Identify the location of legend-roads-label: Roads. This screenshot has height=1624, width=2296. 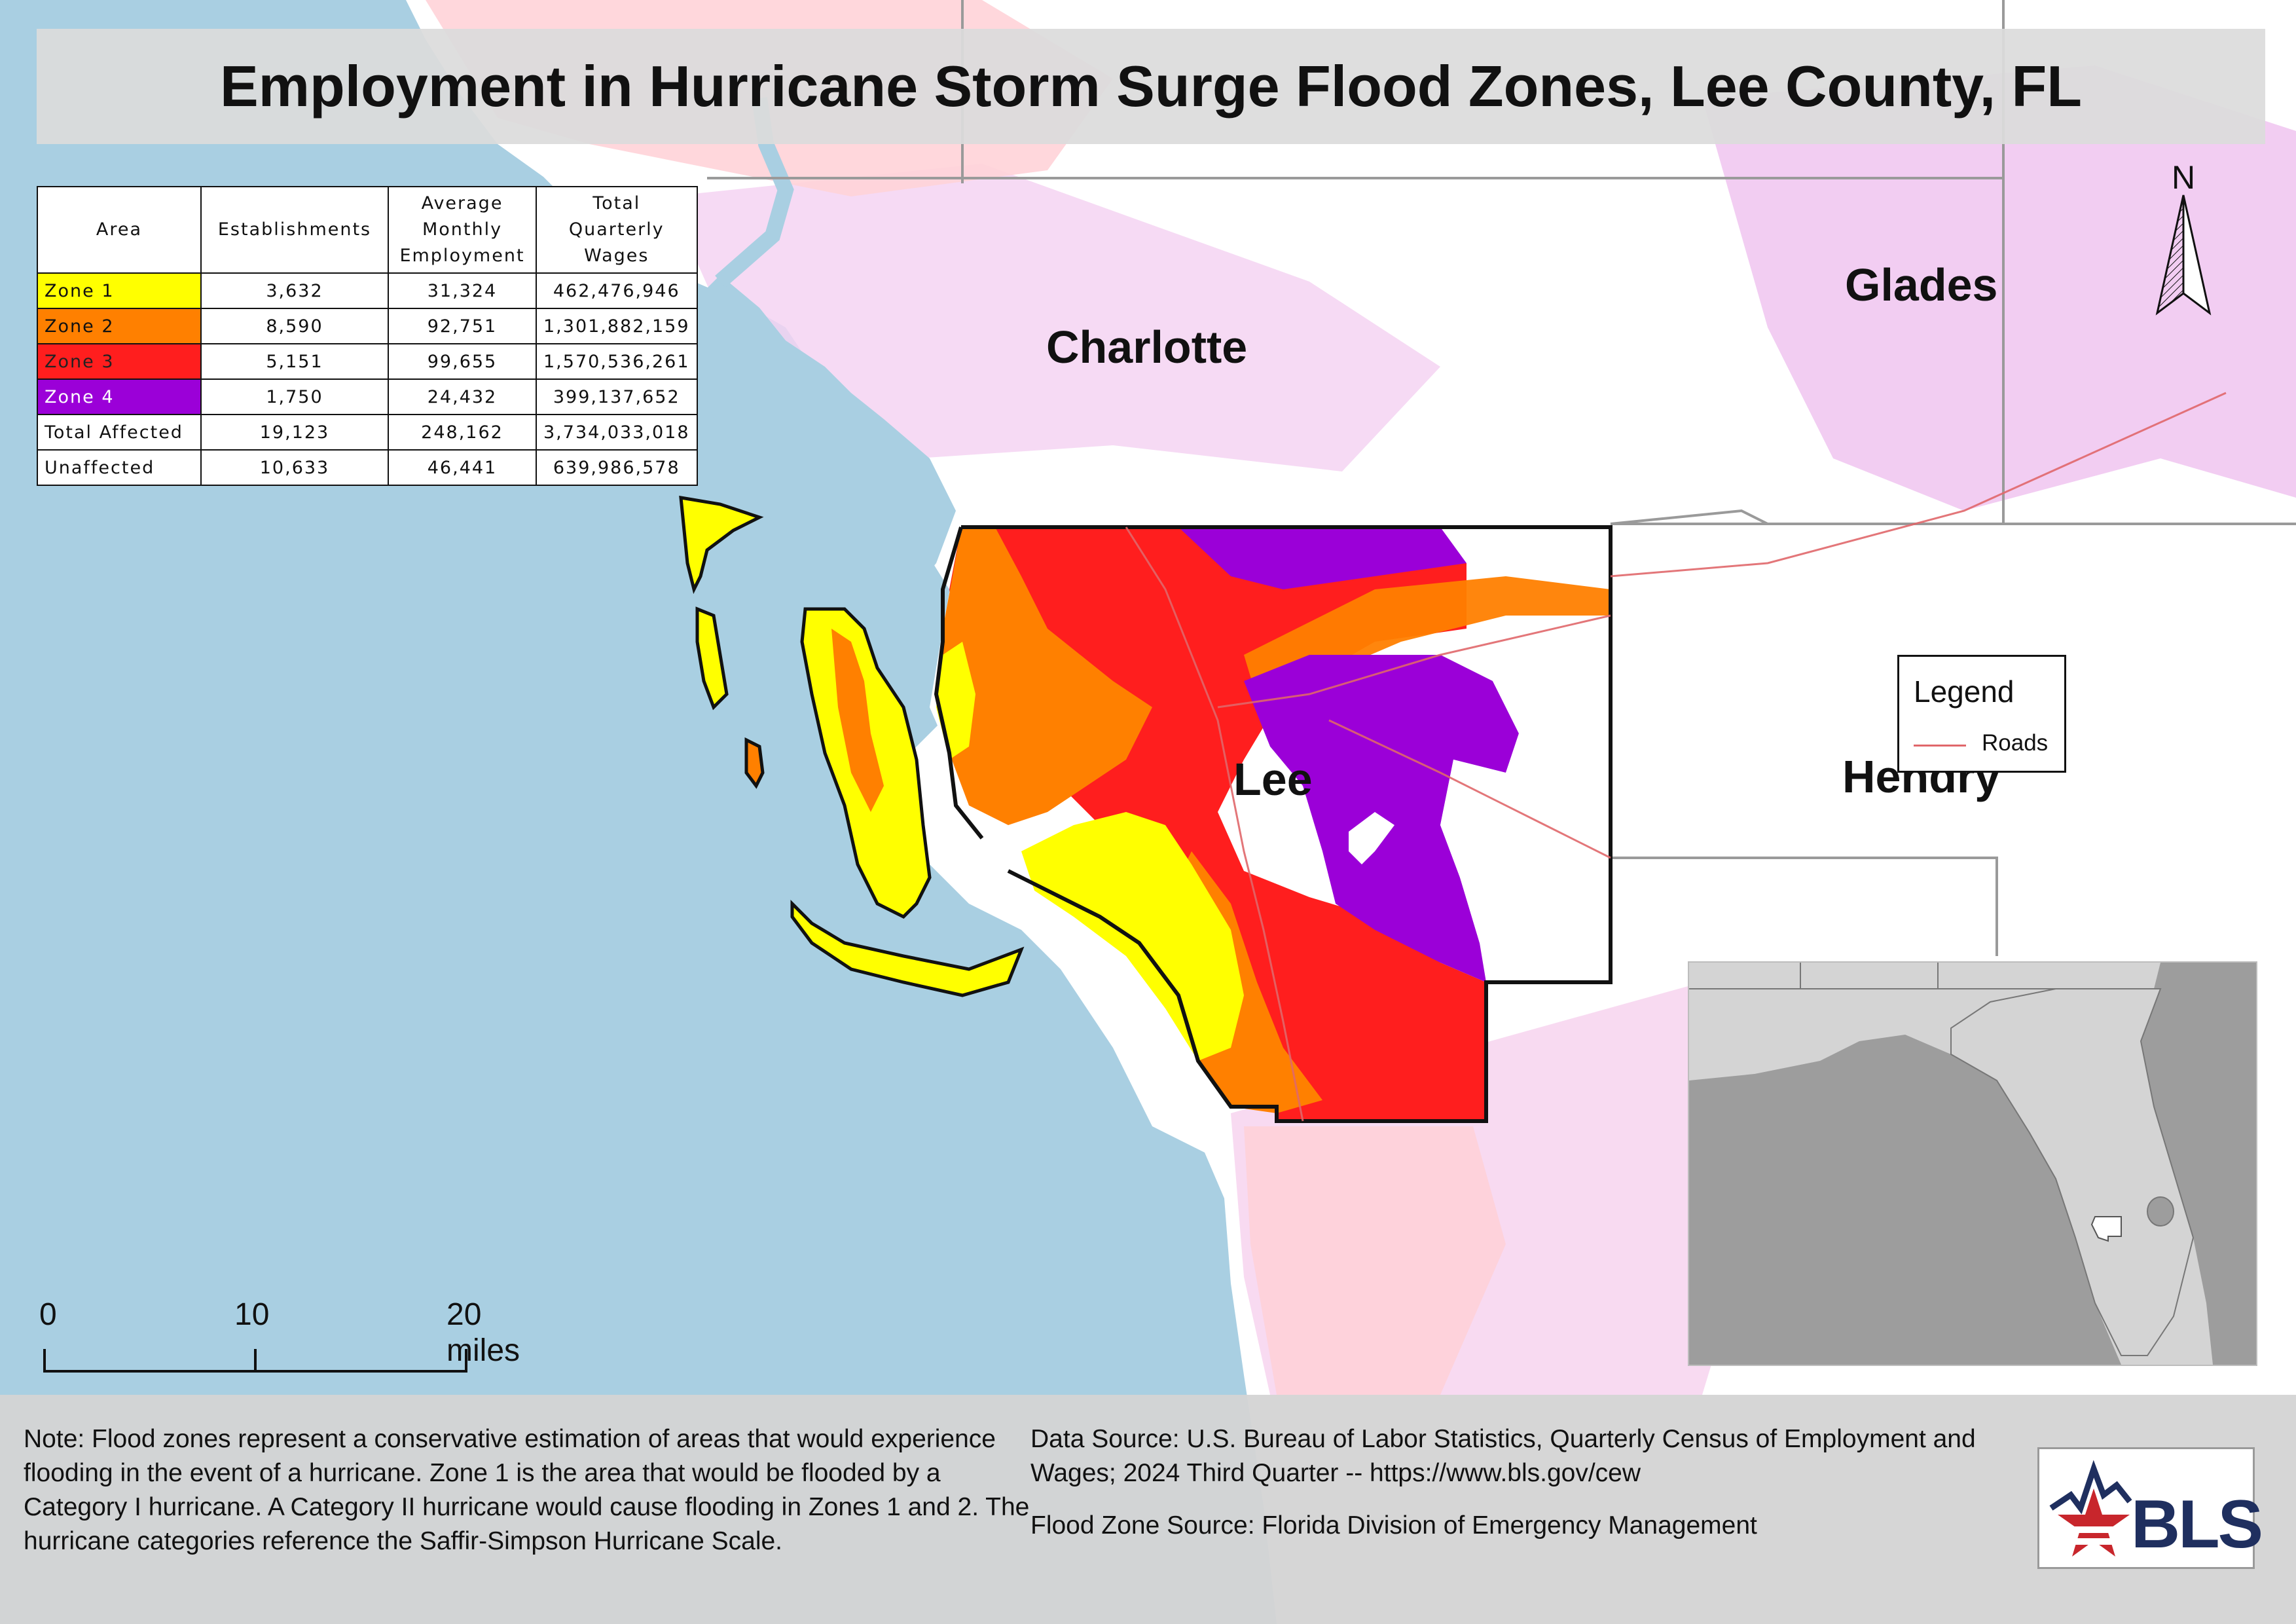
(2015, 743).